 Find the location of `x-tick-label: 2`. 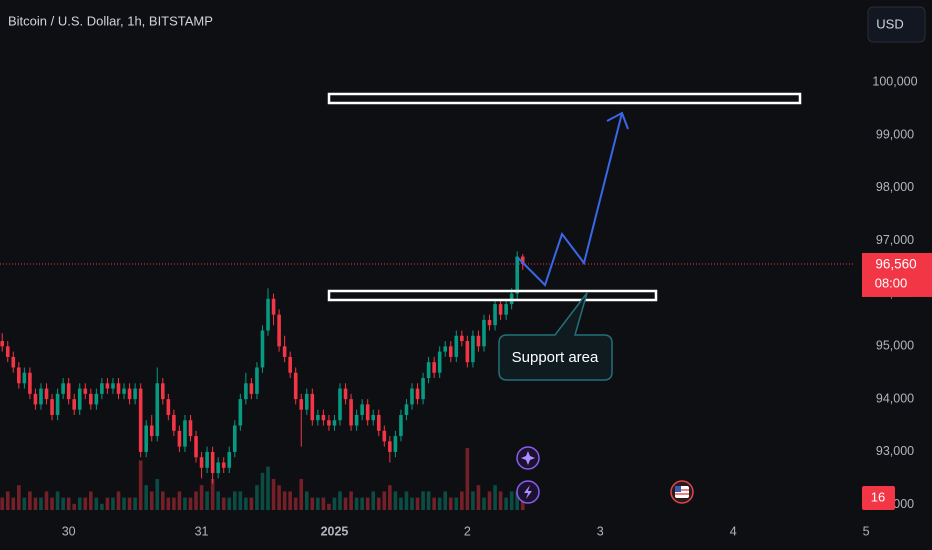

x-tick-label: 2 is located at coordinates (467, 531).